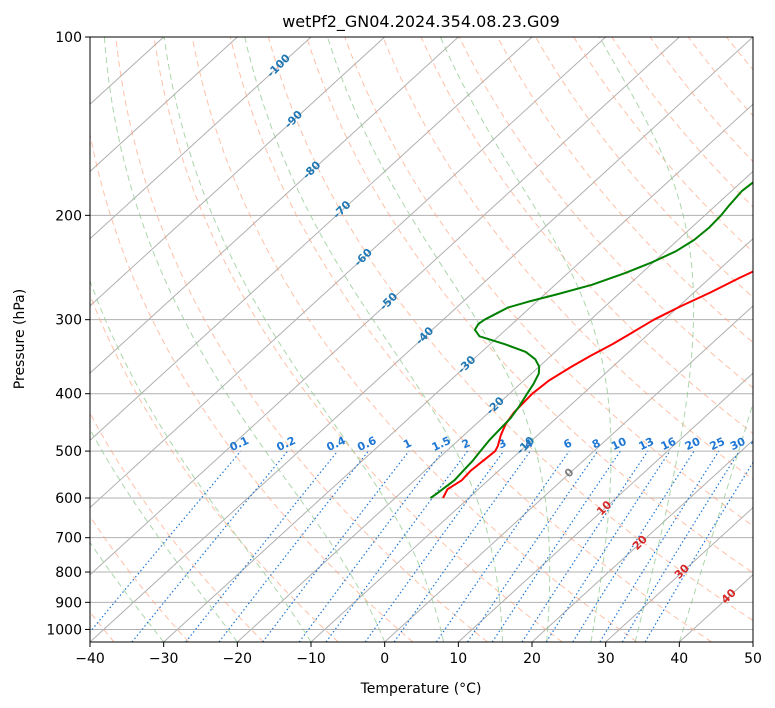 The width and height of the screenshot is (775, 708). What do you see at coordinates (68, 573) in the screenshot?
I see `y-tick-label: 800` at bounding box center [68, 573].